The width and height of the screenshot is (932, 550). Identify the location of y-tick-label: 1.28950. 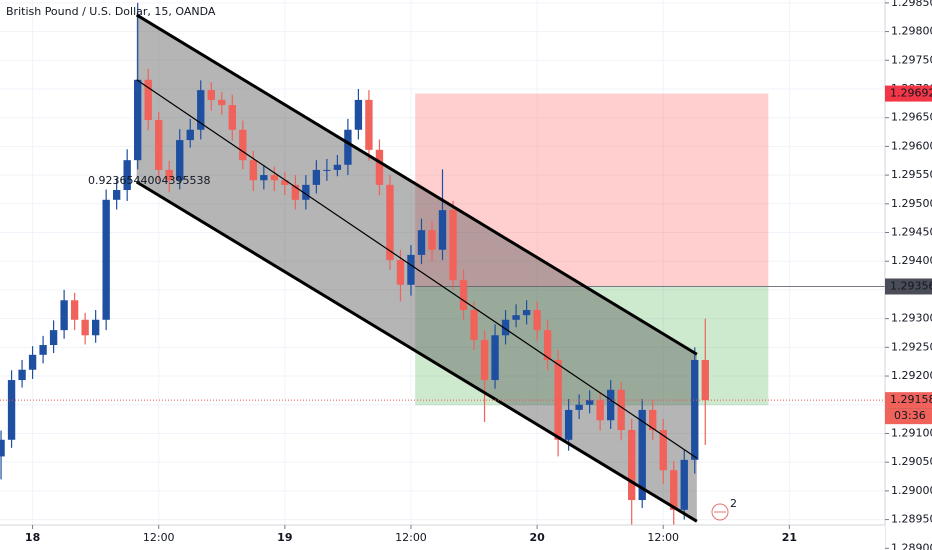
(911, 519).